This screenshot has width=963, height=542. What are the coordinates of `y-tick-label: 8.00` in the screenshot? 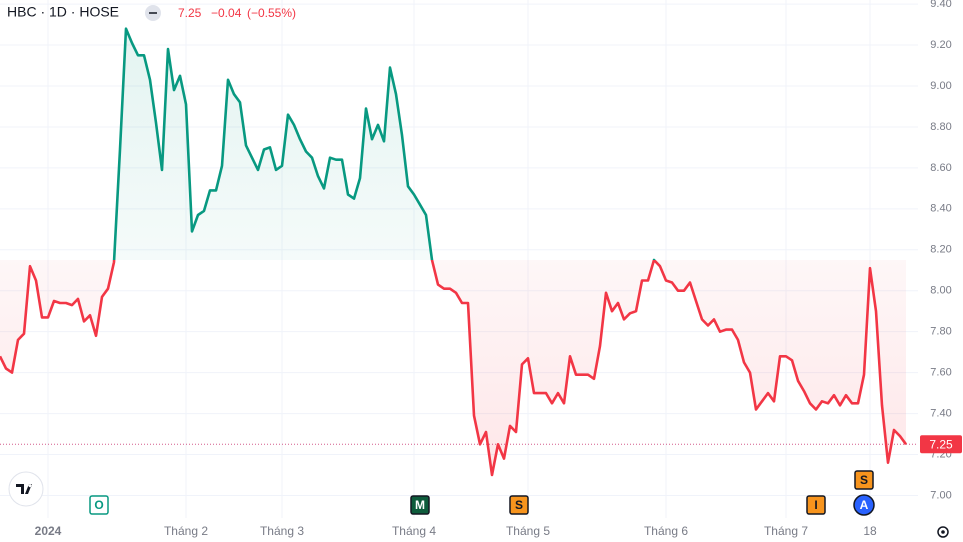 It's located at (940, 291).